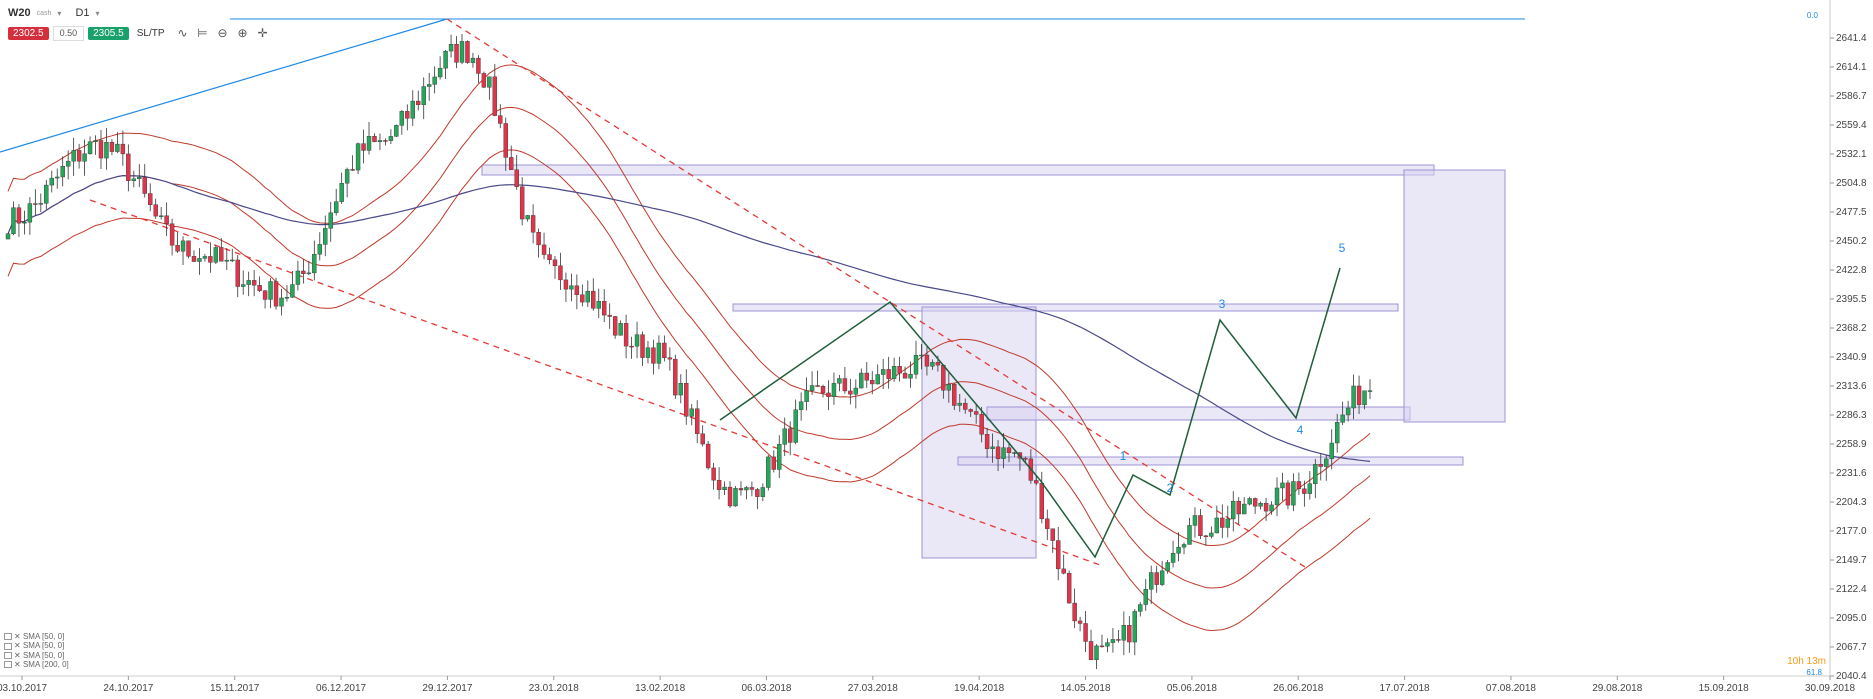 This screenshot has width=1873, height=699. Describe the element at coordinates (82, 13) in the screenshot. I see `timeframe-label: D1` at that location.